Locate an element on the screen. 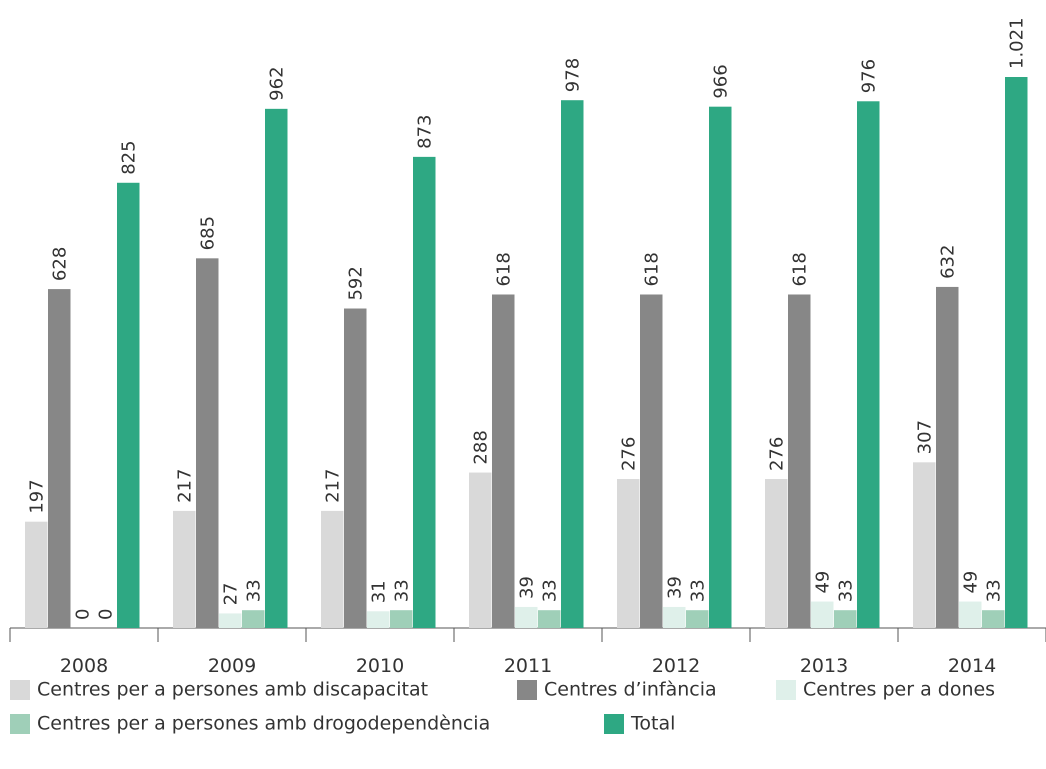 The height and width of the screenshot is (769, 1046). data-label: 628 is located at coordinates (60, 264).